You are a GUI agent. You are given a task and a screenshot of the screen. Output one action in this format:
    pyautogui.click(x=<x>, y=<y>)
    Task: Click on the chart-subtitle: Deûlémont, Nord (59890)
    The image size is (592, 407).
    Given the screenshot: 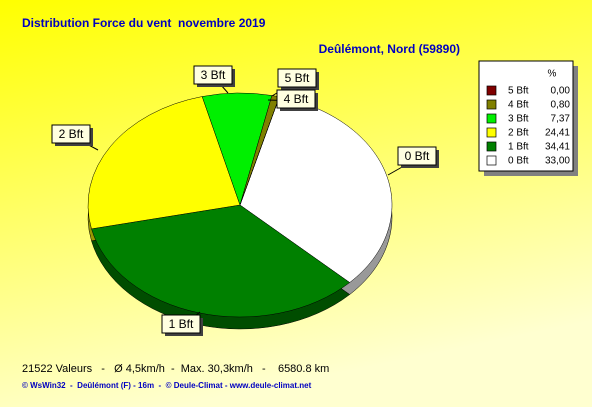 What is the action you would take?
    pyautogui.click(x=389, y=49)
    